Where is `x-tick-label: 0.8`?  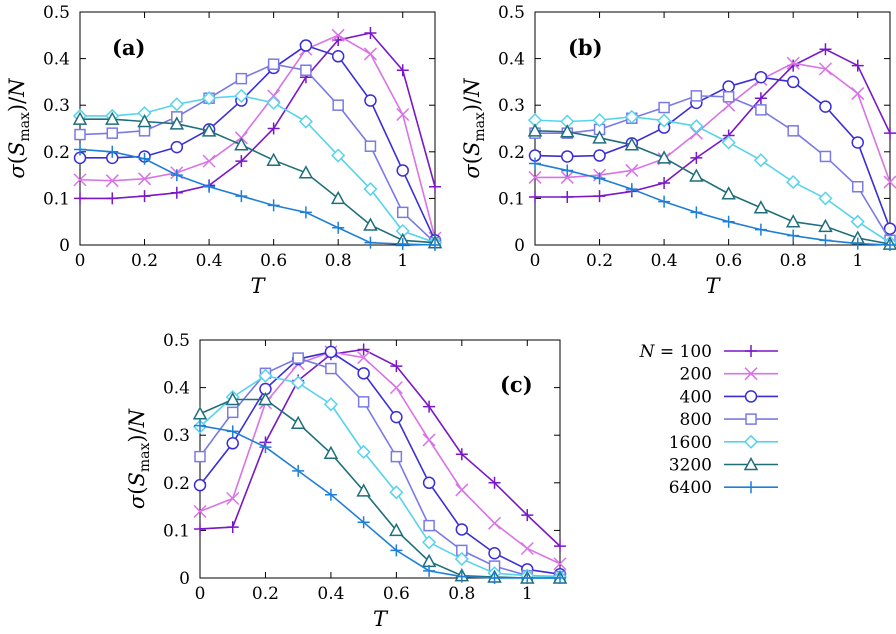 x-tick-label: 0.8 is located at coordinates (793, 261).